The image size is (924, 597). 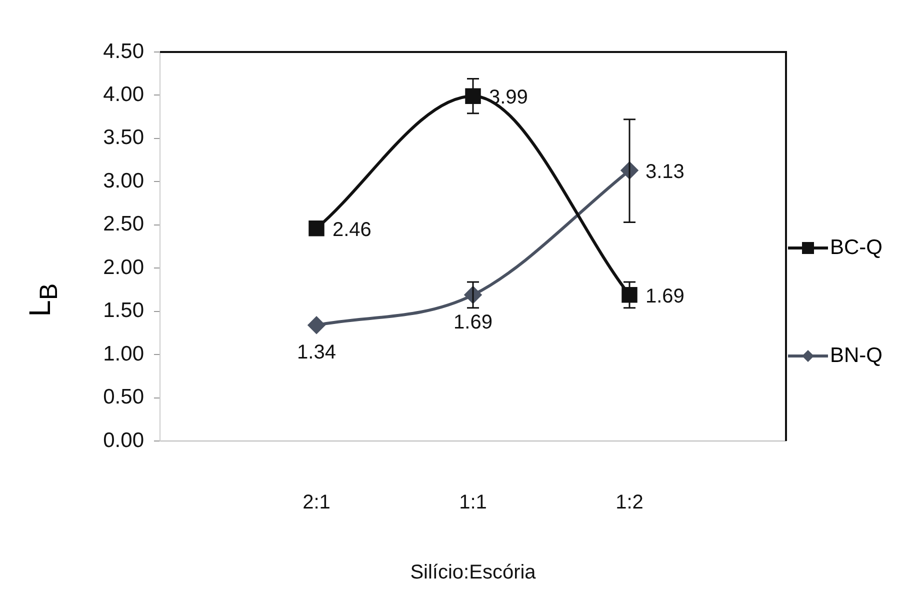 I want to click on data-label: 1.34, so click(x=316, y=353).